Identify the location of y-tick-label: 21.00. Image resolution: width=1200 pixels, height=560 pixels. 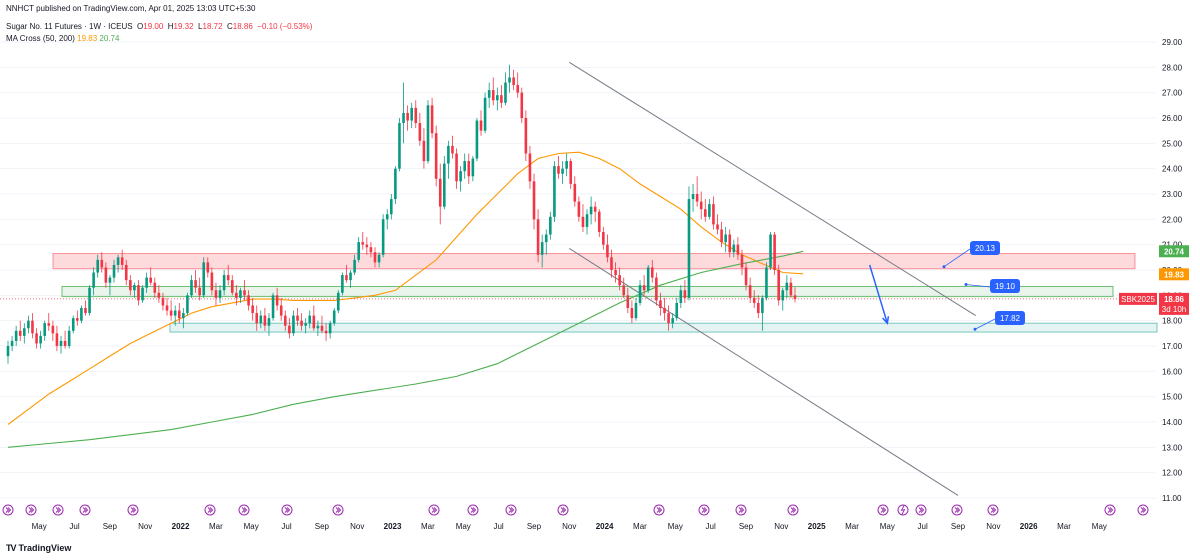
(1172, 245).